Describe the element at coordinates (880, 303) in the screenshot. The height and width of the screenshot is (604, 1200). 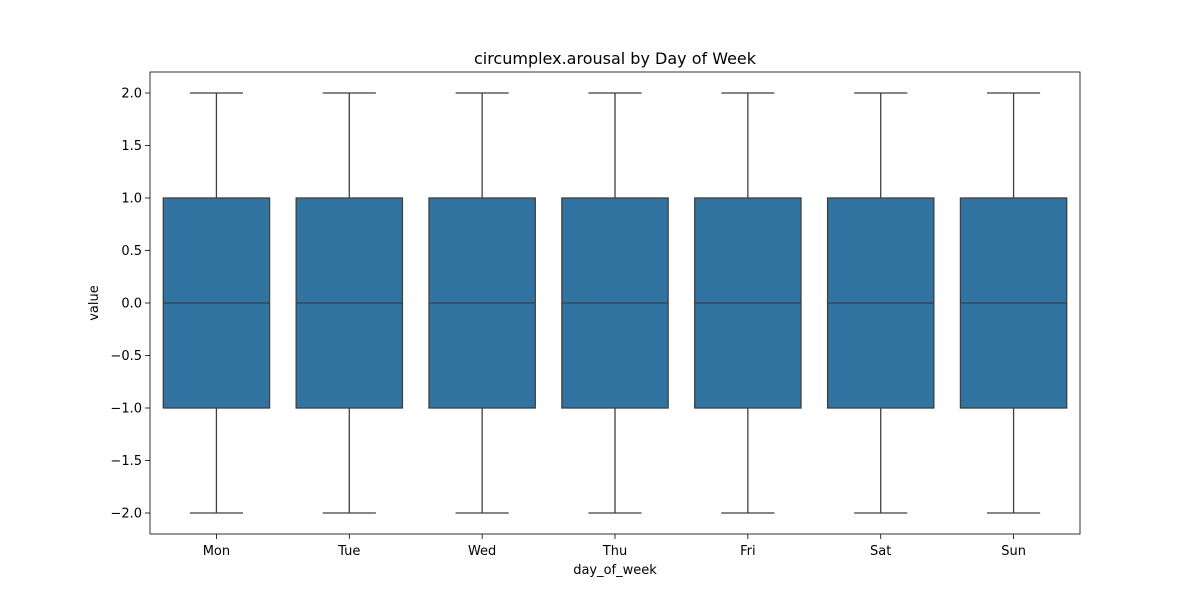
I see `box-group-sat` at that location.